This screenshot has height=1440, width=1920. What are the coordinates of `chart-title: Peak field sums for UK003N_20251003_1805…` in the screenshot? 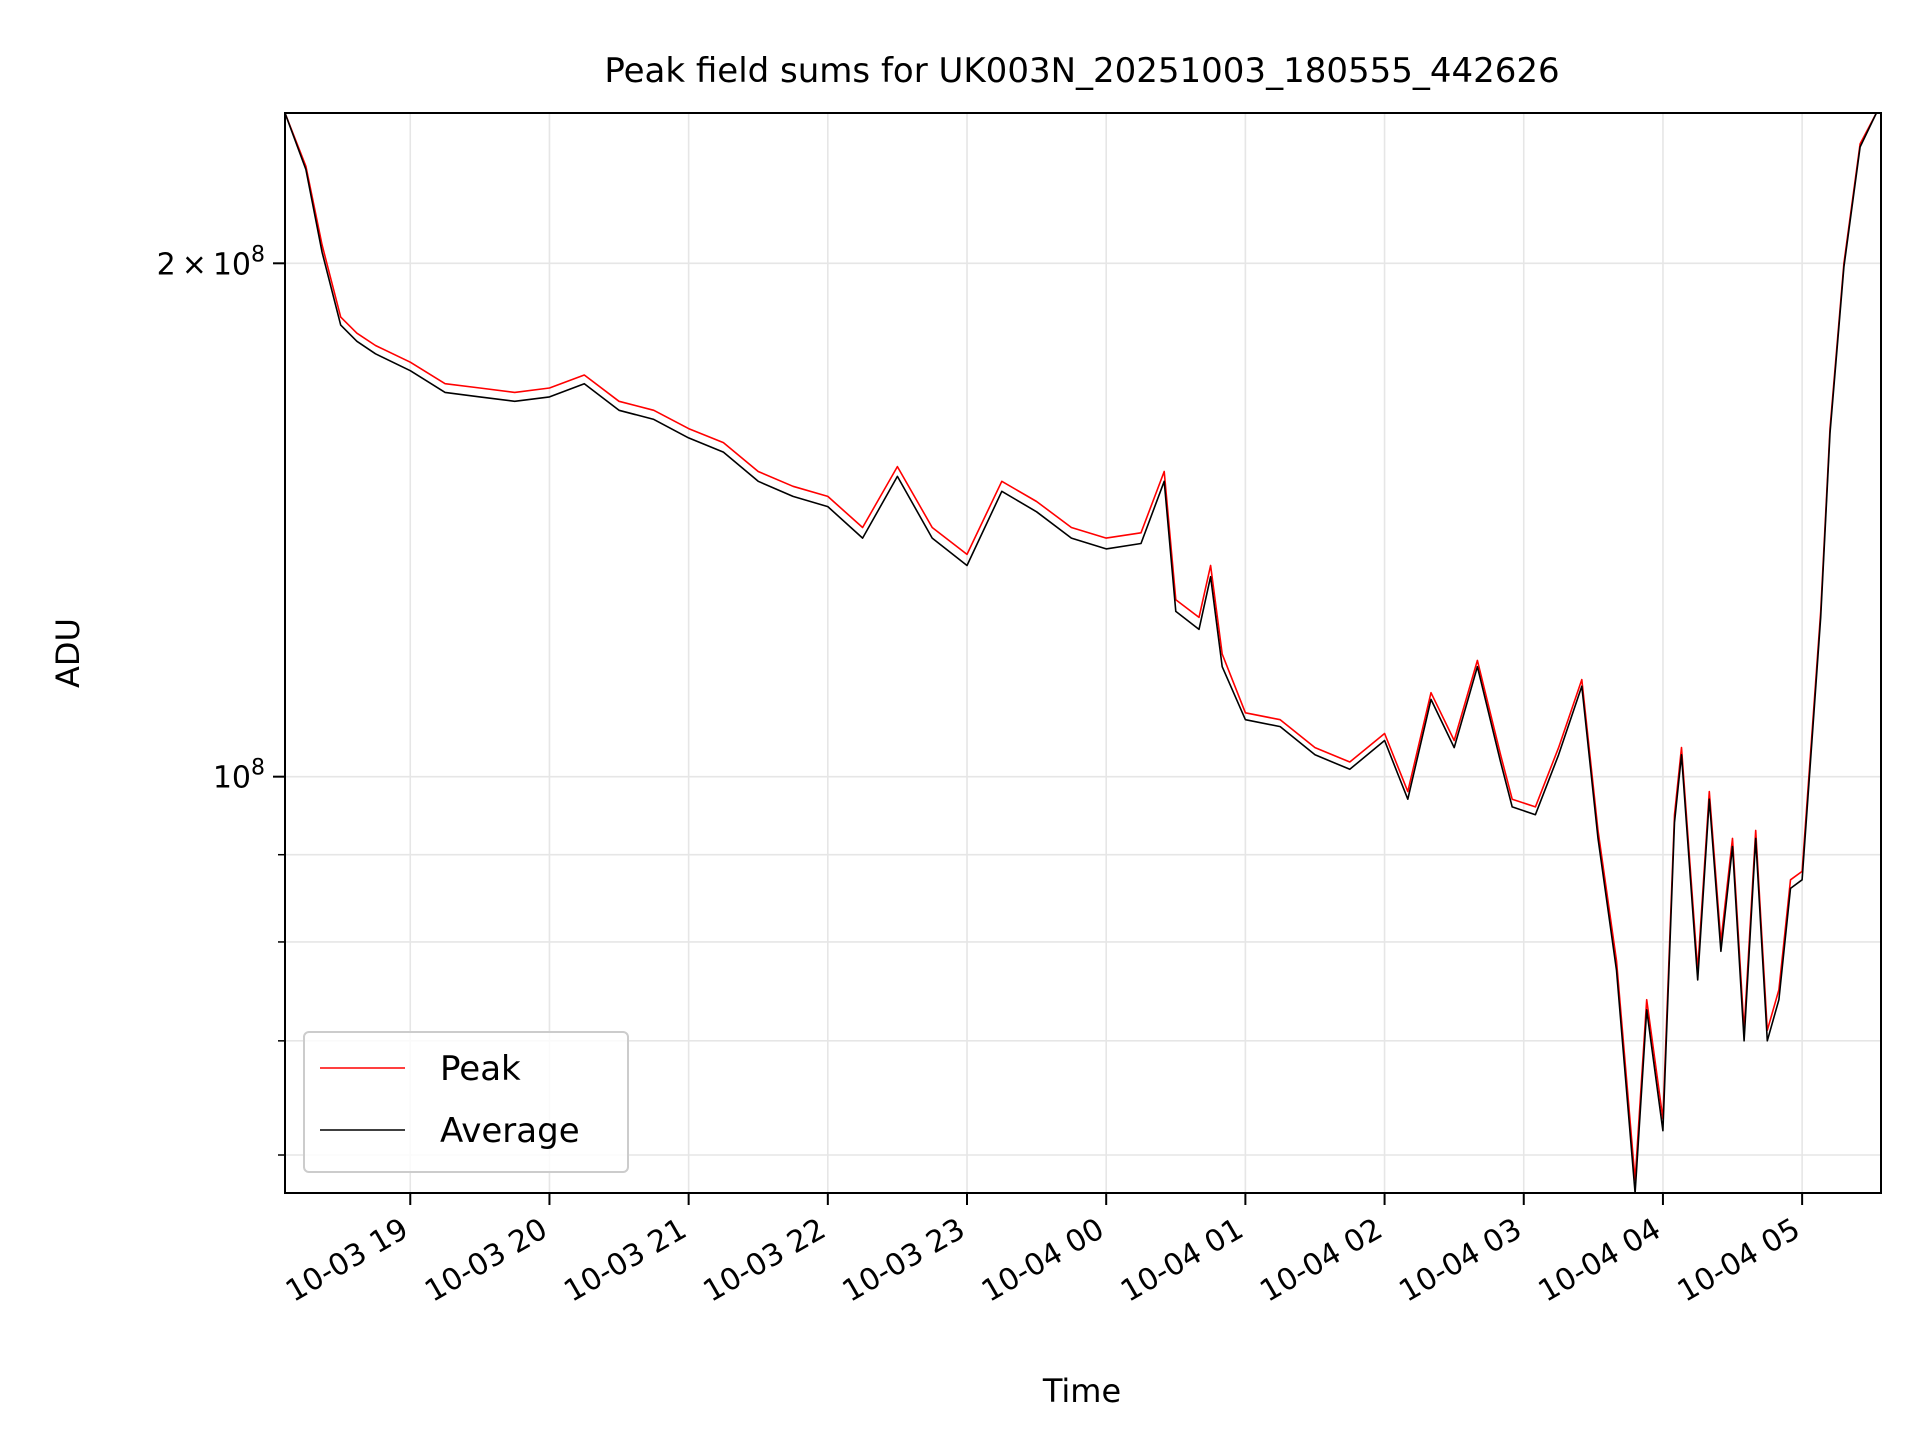 It's located at (1081, 71).